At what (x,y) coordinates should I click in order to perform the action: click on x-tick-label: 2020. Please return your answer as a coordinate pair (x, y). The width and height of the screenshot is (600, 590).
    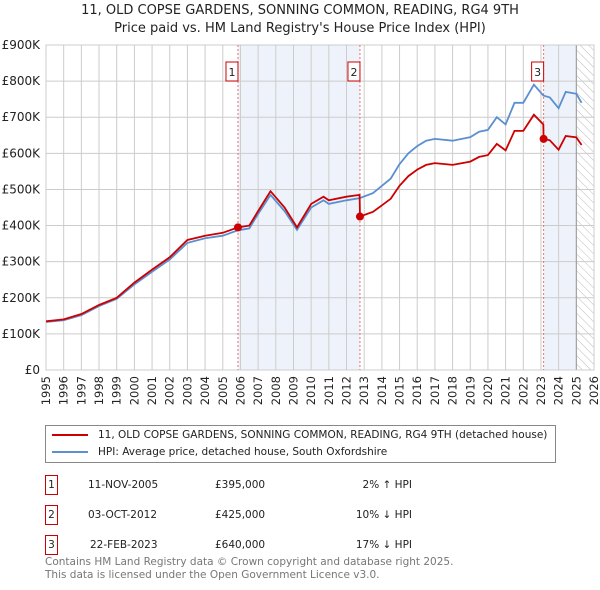
    Looking at the image, I should click on (488, 390).